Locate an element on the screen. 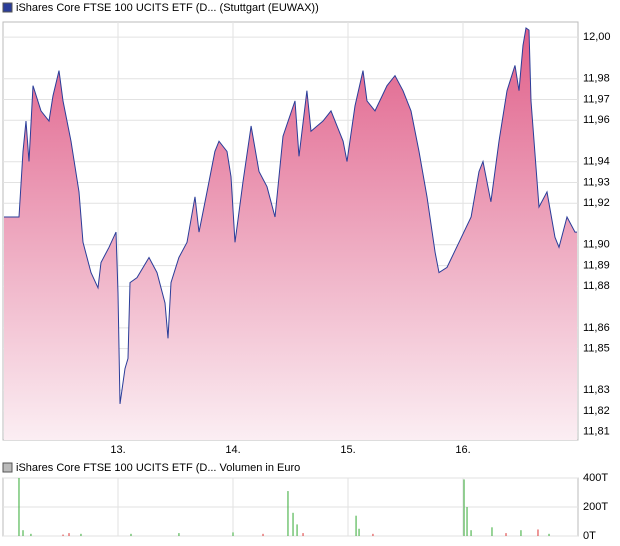 Image resolution: width=620 pixels, height=546 pixels. x-tick-label: 15. is located at coordinates (347, 450).